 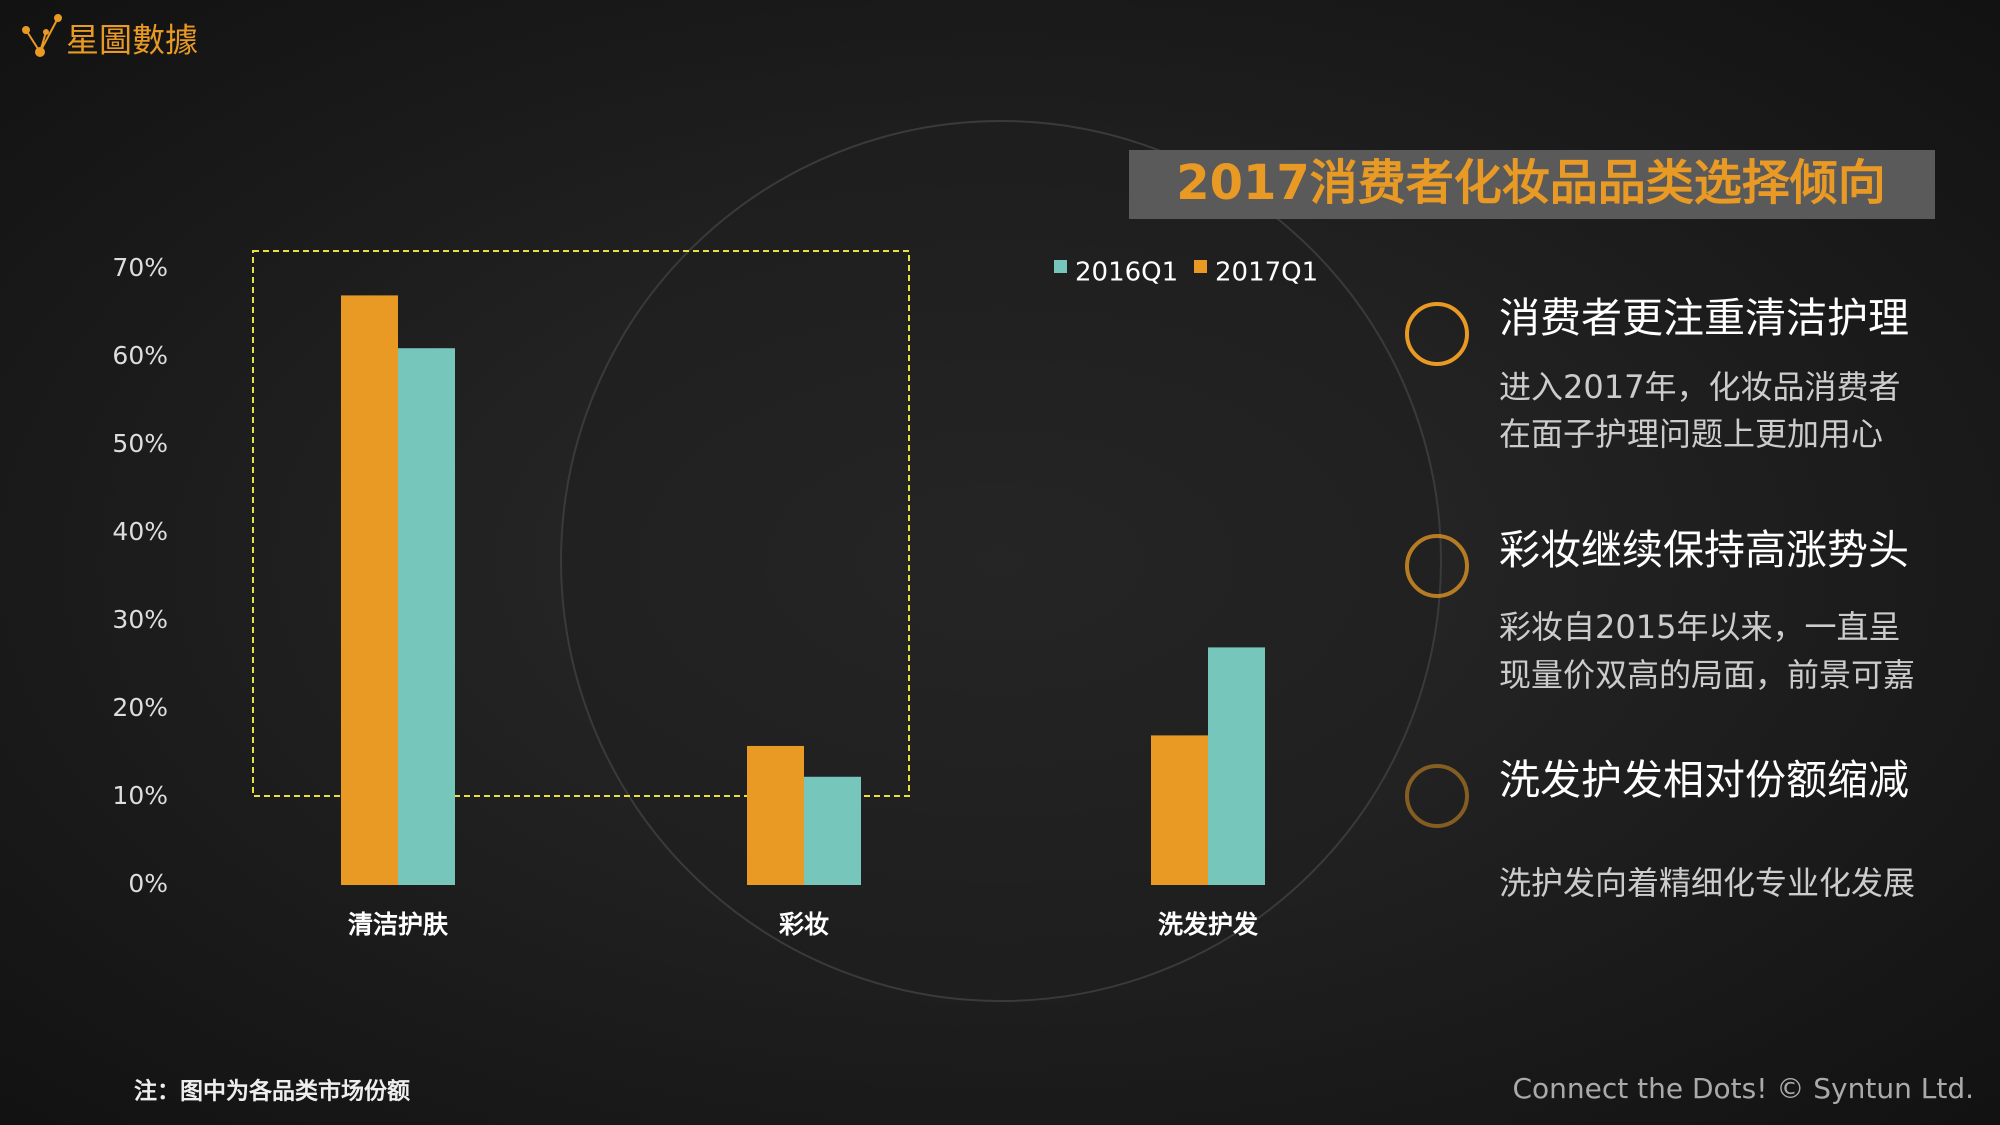 What do you see at coordinates (1704, 780) in the screenshot?
I see `point-heading: 洗发护发相对份额缩减` at bounding box center [1704, 780].